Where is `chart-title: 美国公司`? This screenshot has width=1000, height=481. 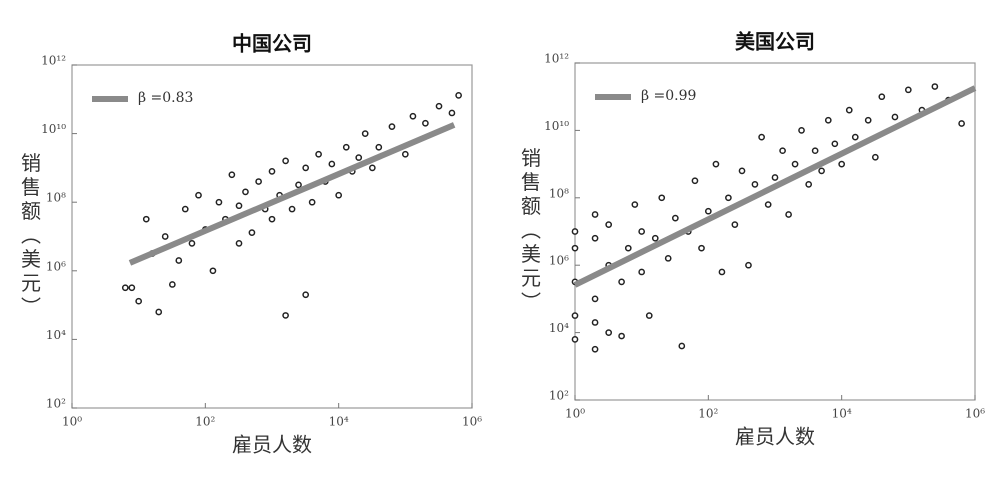
chart-title: 美国公司 is located at coordinates (775, 42).